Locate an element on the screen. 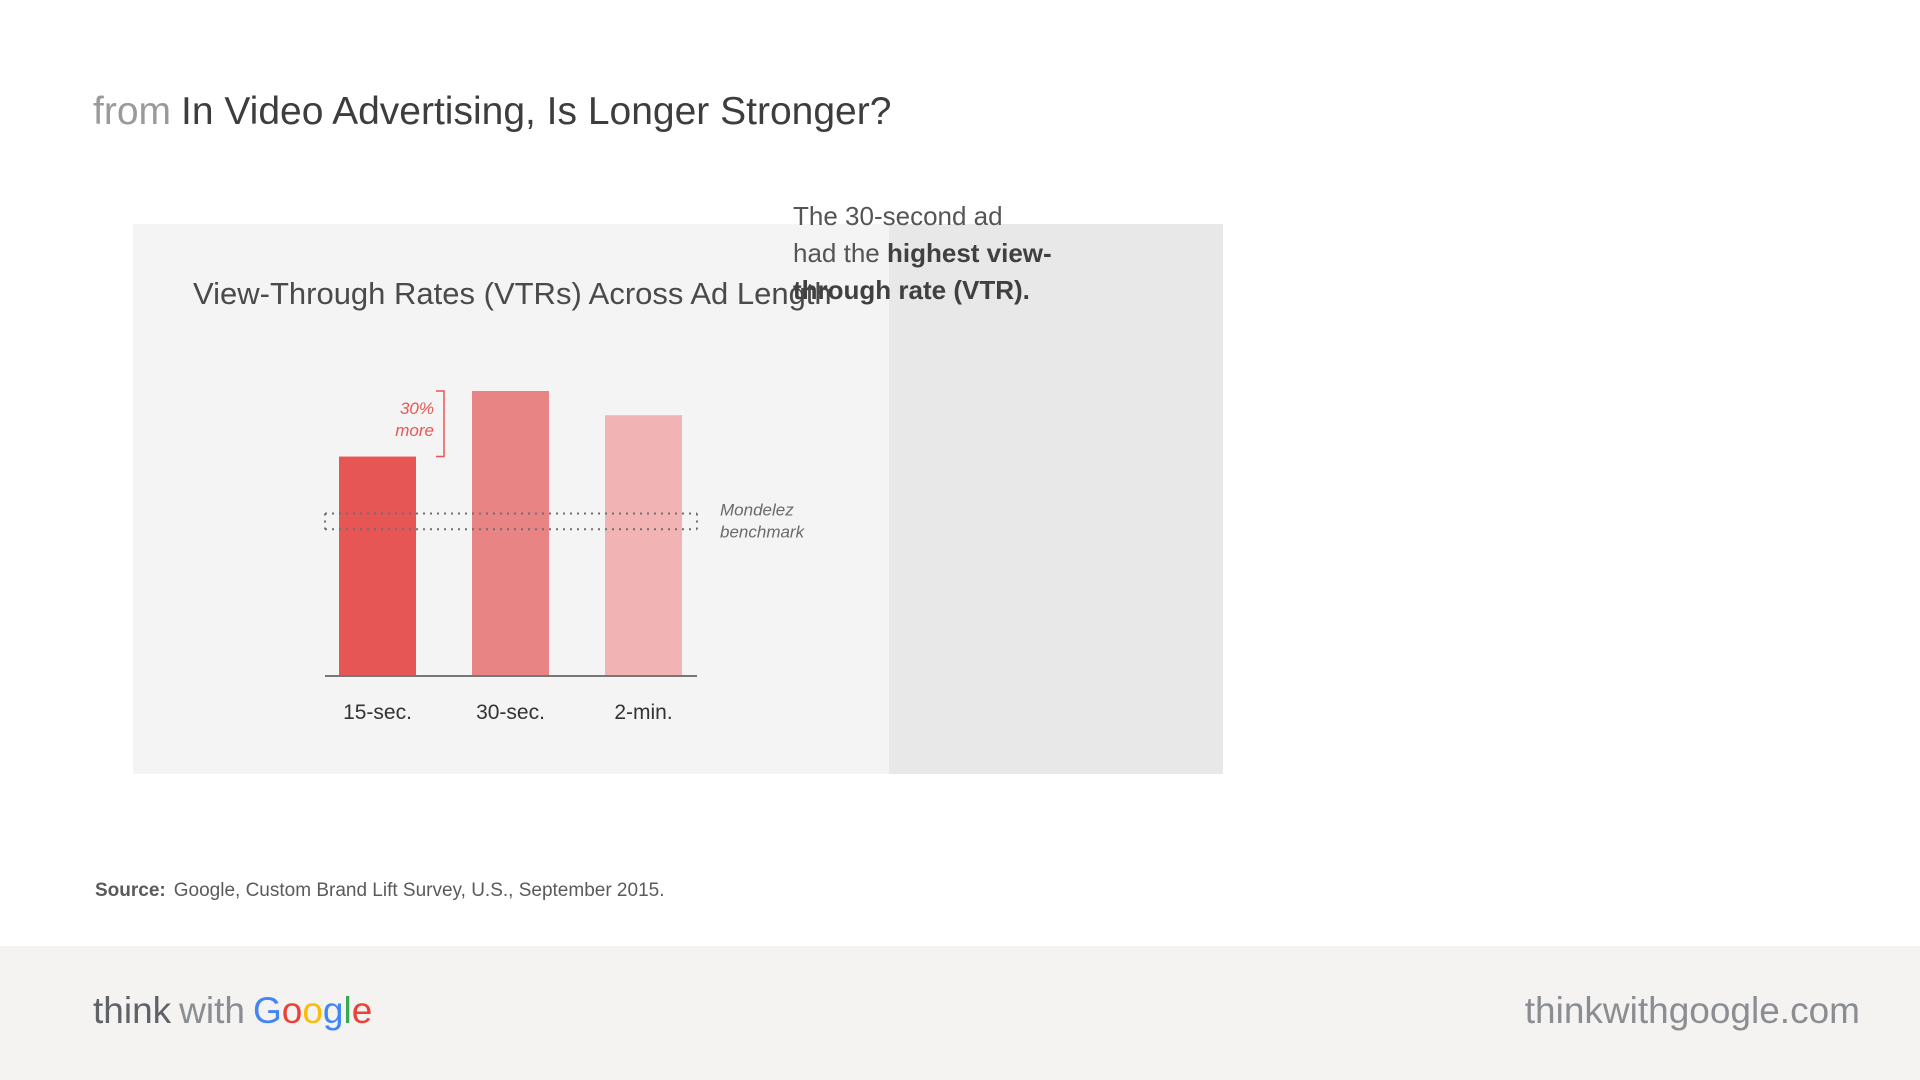 This screenshot has width=1920, height=1080. site-url-link: thinkwithgoogle.com is located at coordinates (1692, 1010).